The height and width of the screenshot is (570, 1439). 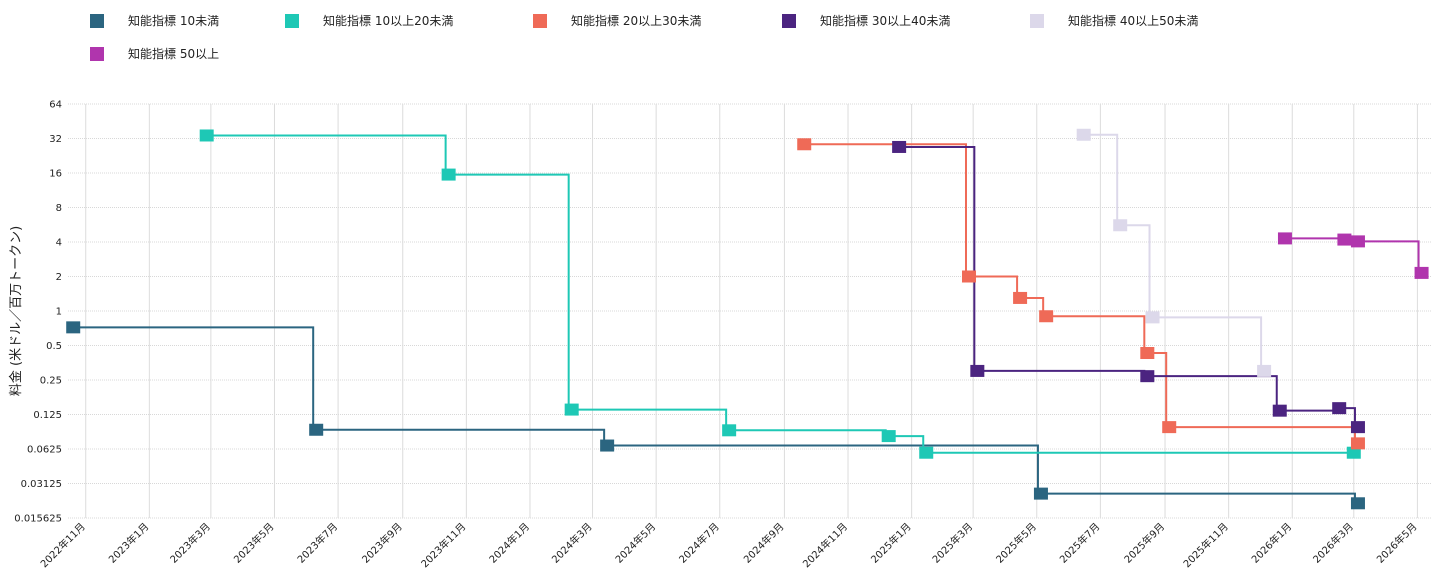 I want to click on x-tick-label: 2026年1月, so click(x=1272, y=543).